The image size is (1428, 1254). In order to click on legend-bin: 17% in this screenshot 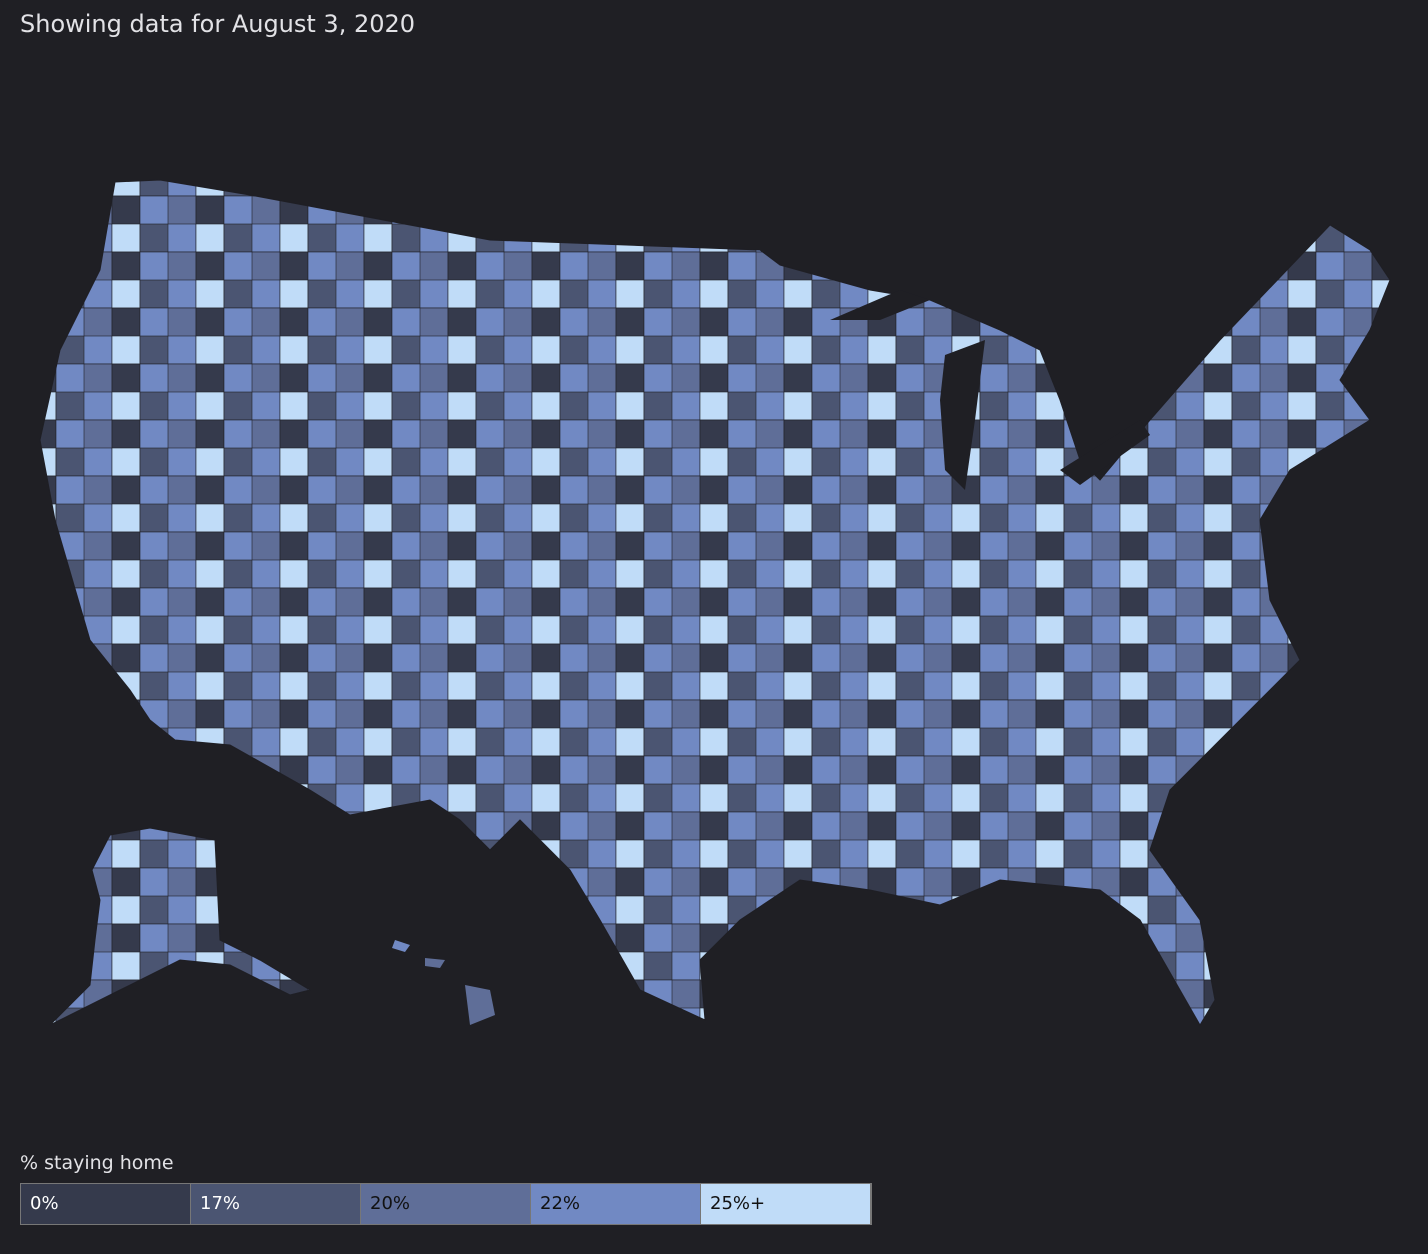, I will do `click(276, 1204)`.